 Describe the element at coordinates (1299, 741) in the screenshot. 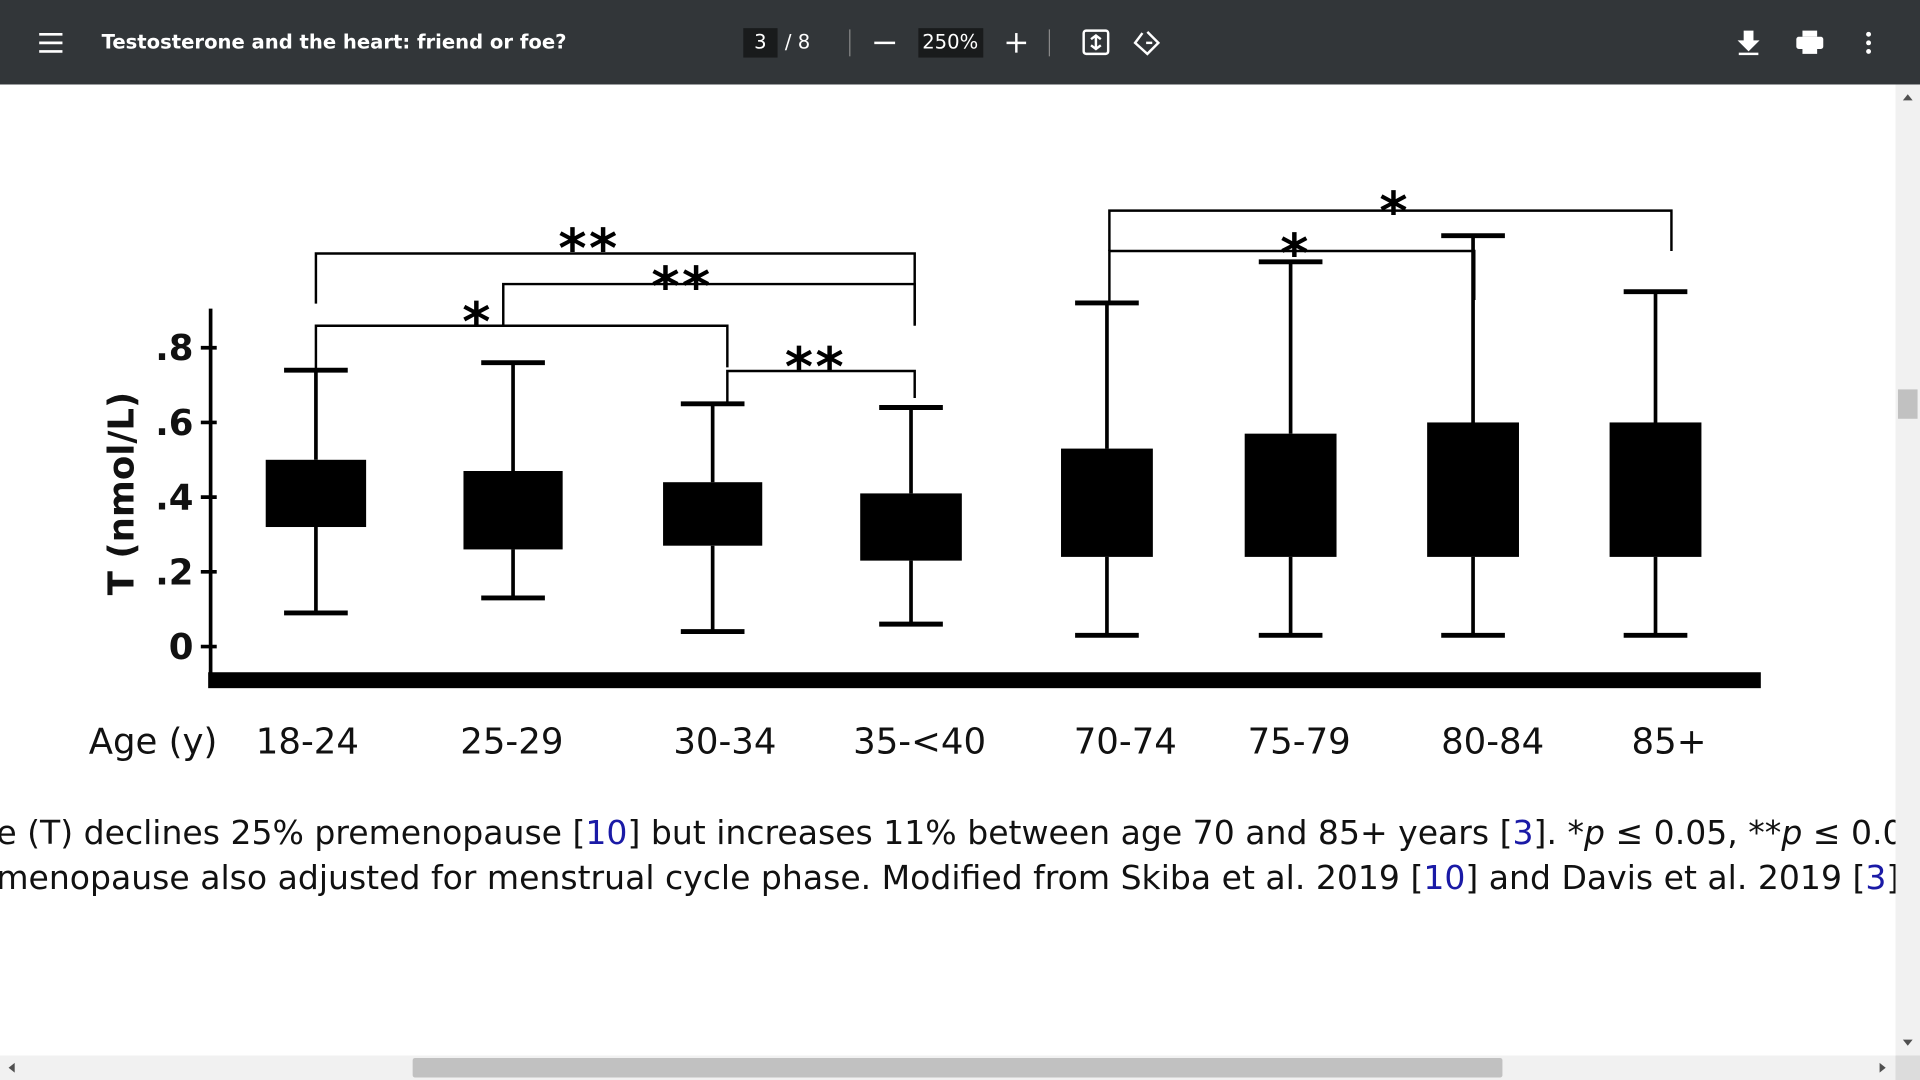

I see `x-tick-label: 75-79` at that location.